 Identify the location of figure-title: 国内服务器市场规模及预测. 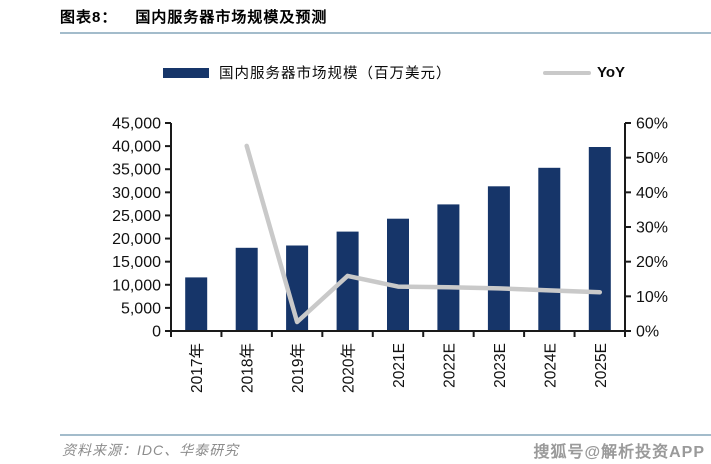
(231, 17).